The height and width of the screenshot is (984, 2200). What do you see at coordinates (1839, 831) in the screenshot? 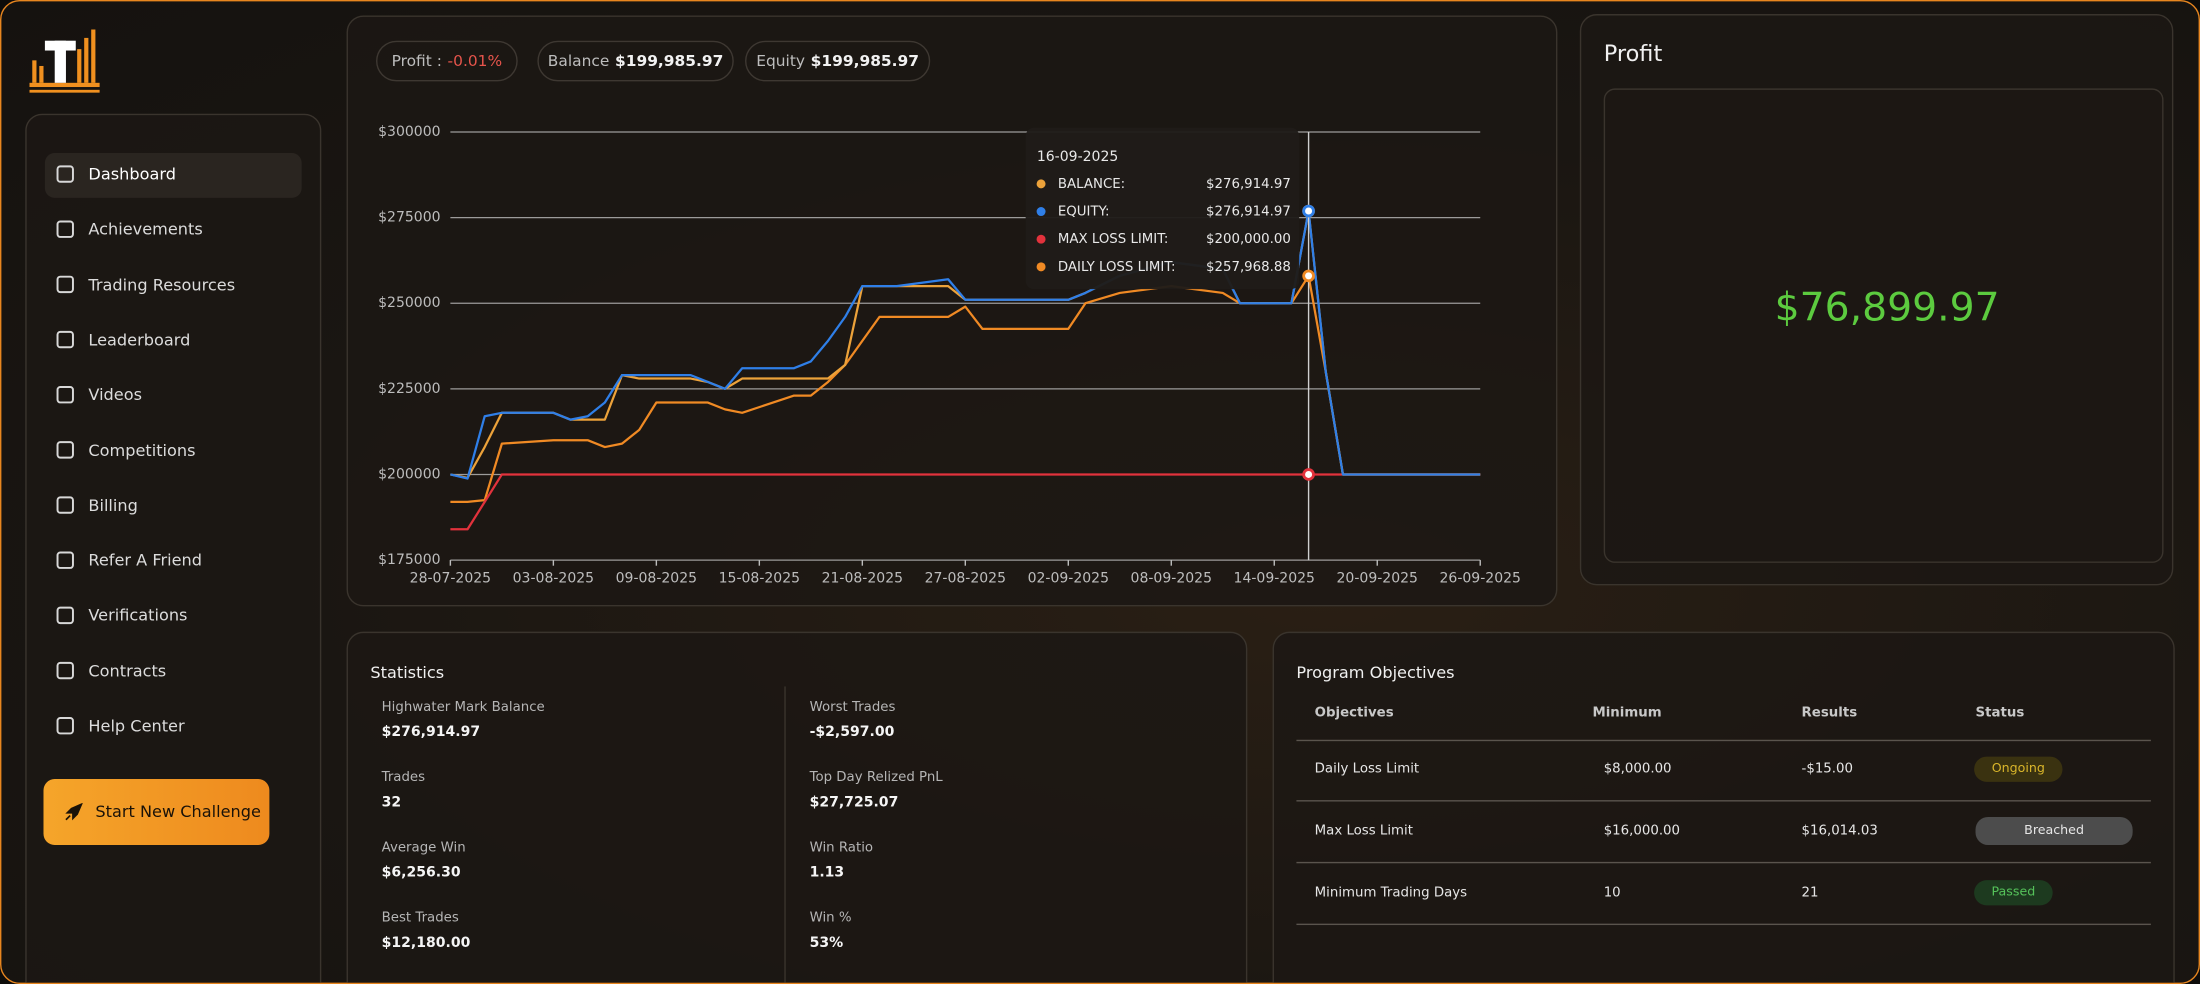
I see `table-cell: $16,014.03` at bounding box center [1839, 831].